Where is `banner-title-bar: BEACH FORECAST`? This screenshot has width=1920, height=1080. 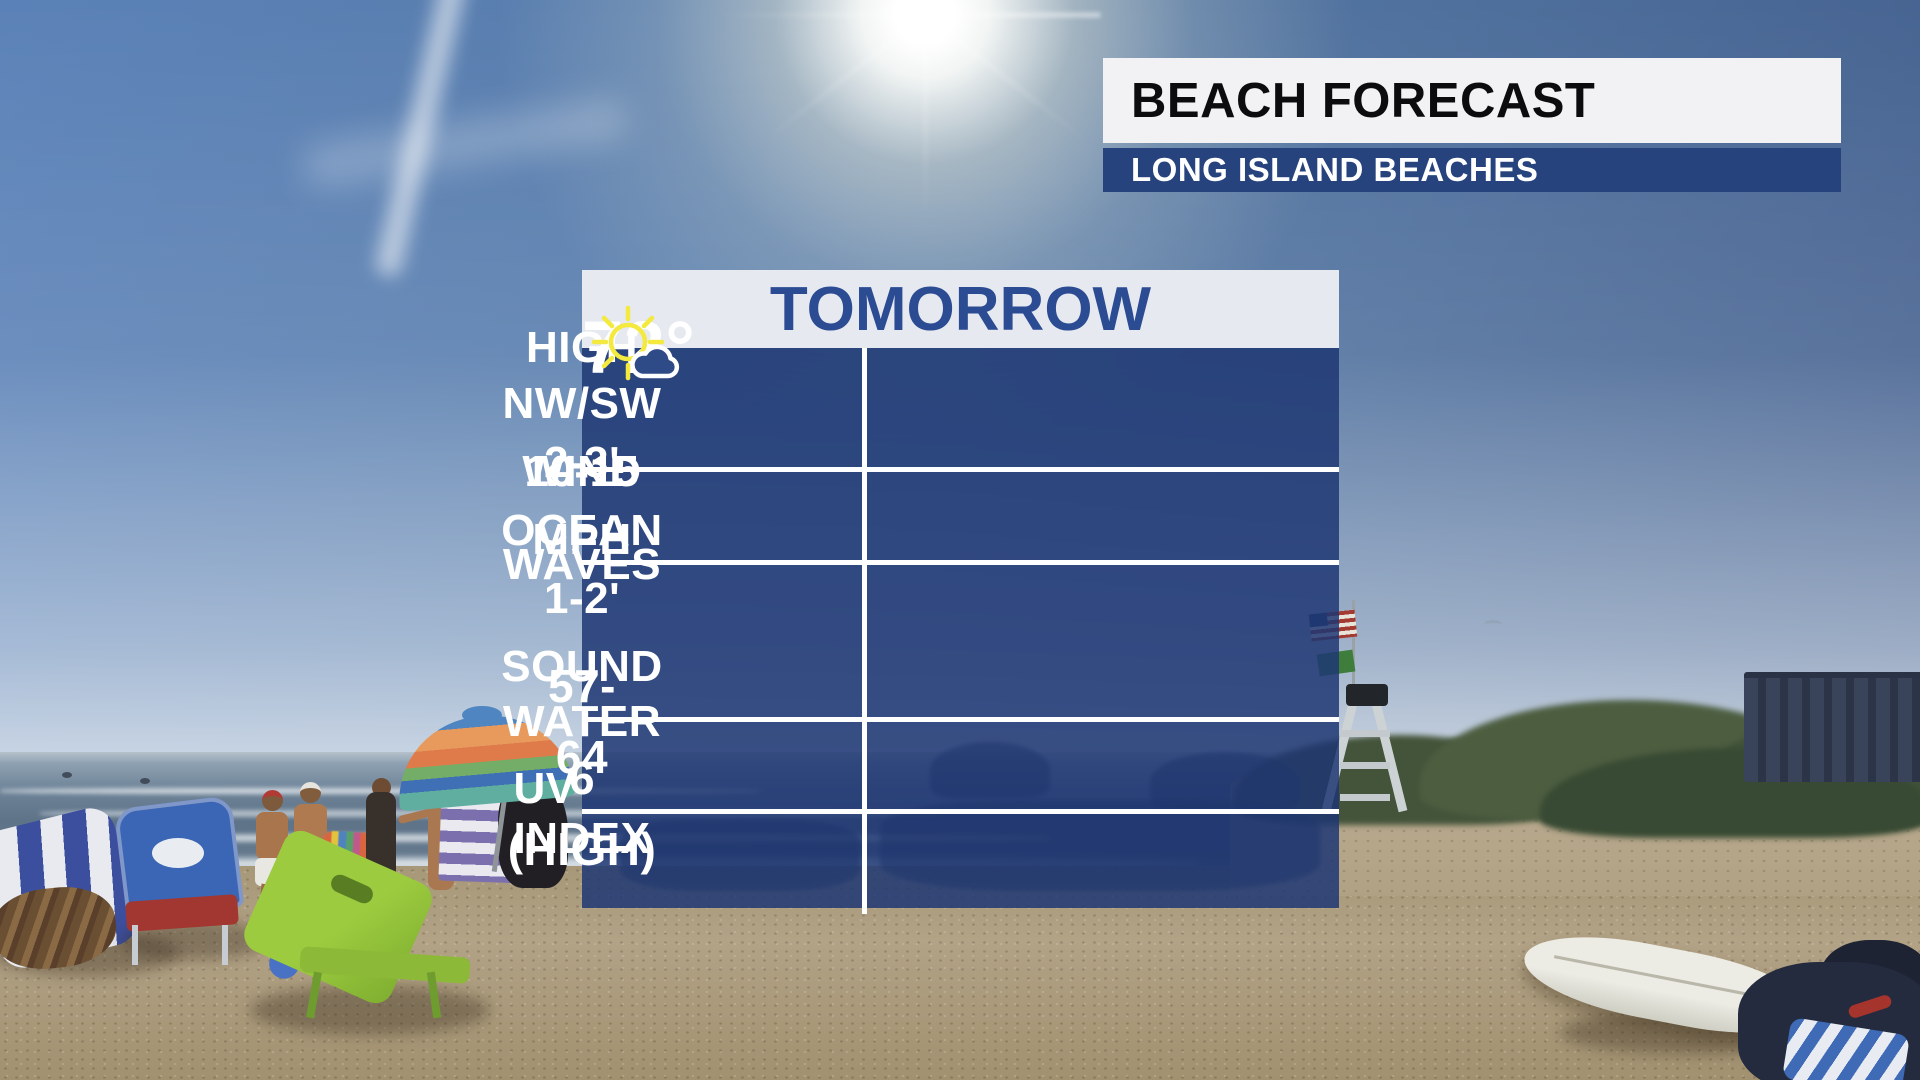
banner-title-bar: BEACH FORECAST is located at coordinates (1472, 100).